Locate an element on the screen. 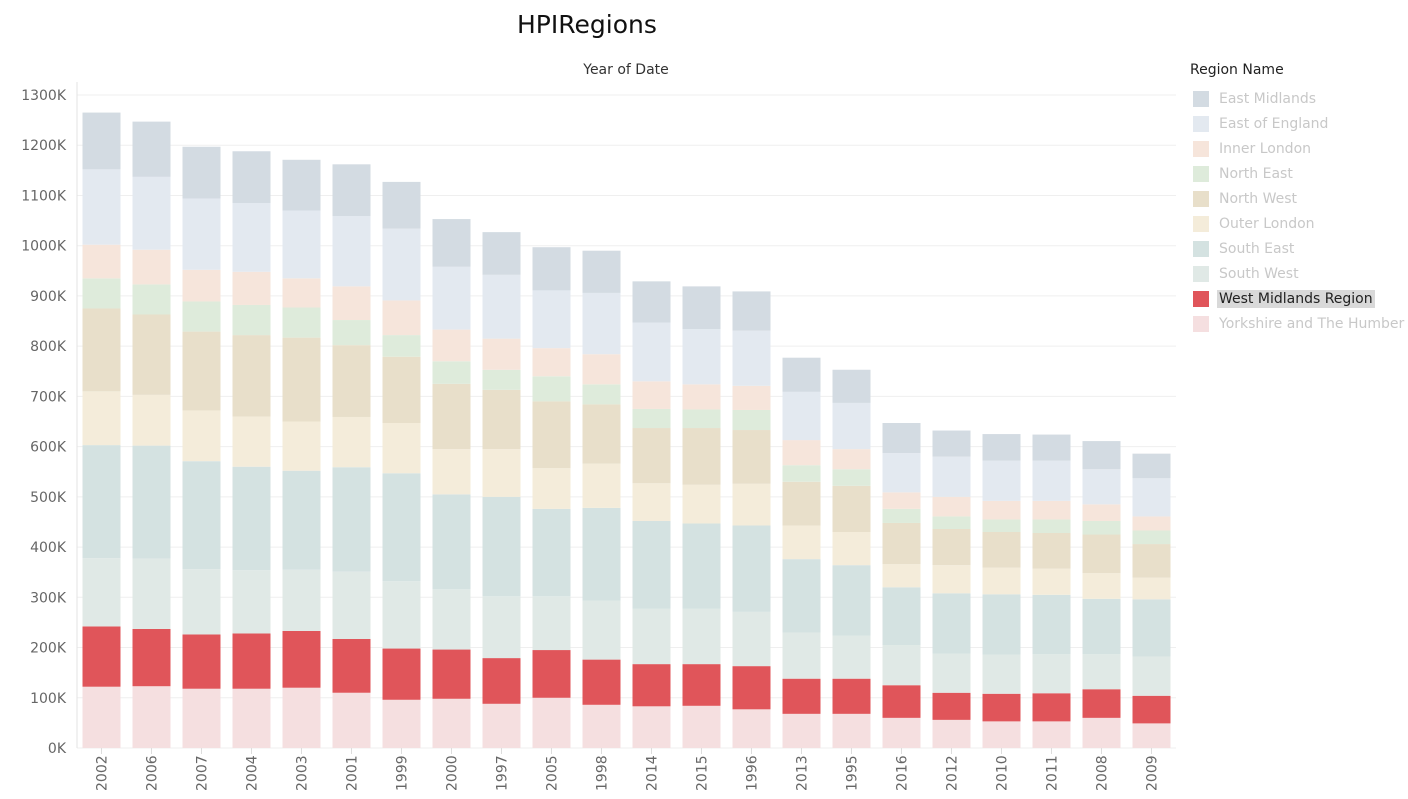 The height and width of the screenshot is (799, 1408). legend-item: East of England is located at coordinates (1297, 123).